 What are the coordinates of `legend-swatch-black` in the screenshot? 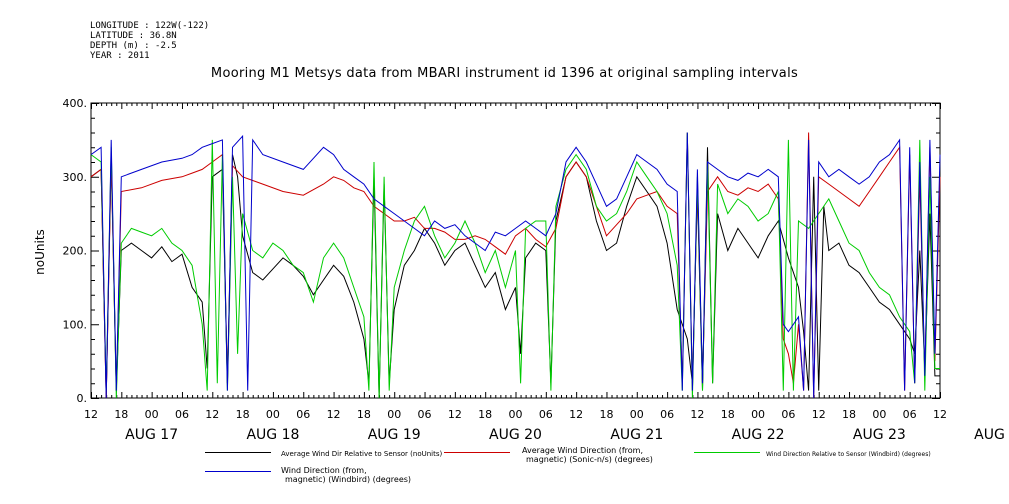 It's located at (238, 452).